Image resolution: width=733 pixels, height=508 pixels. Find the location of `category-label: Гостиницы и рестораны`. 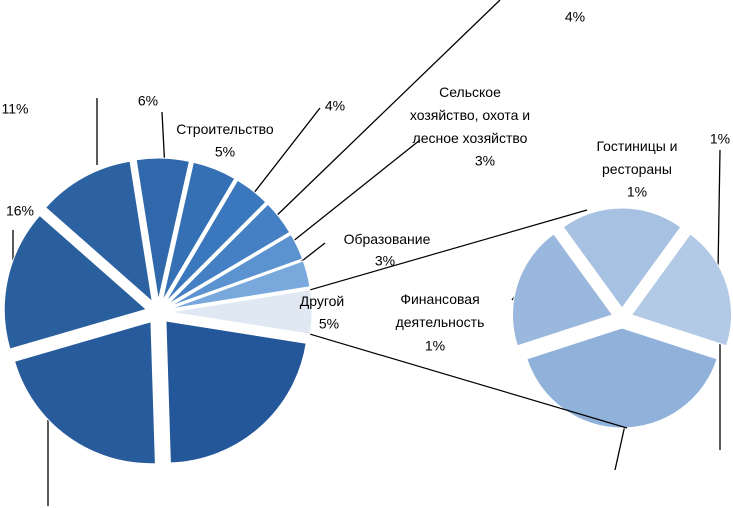

category-label: Гостиницы и рестораны is located at coordinates (636, 157).